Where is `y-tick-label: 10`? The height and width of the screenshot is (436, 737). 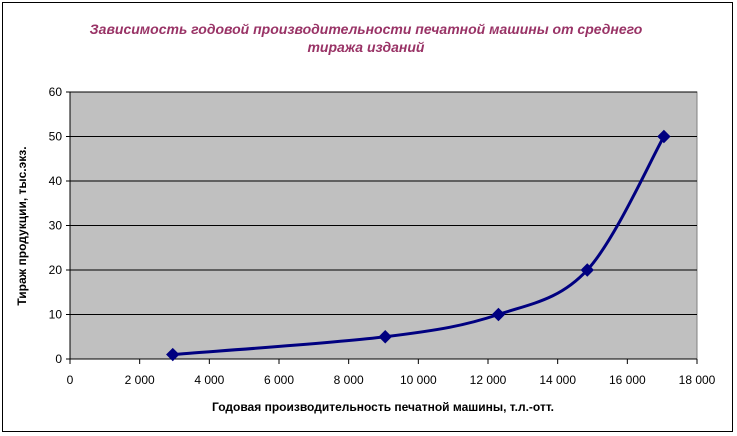
y-tick-label: 10 is located at coordinates (56, 315).